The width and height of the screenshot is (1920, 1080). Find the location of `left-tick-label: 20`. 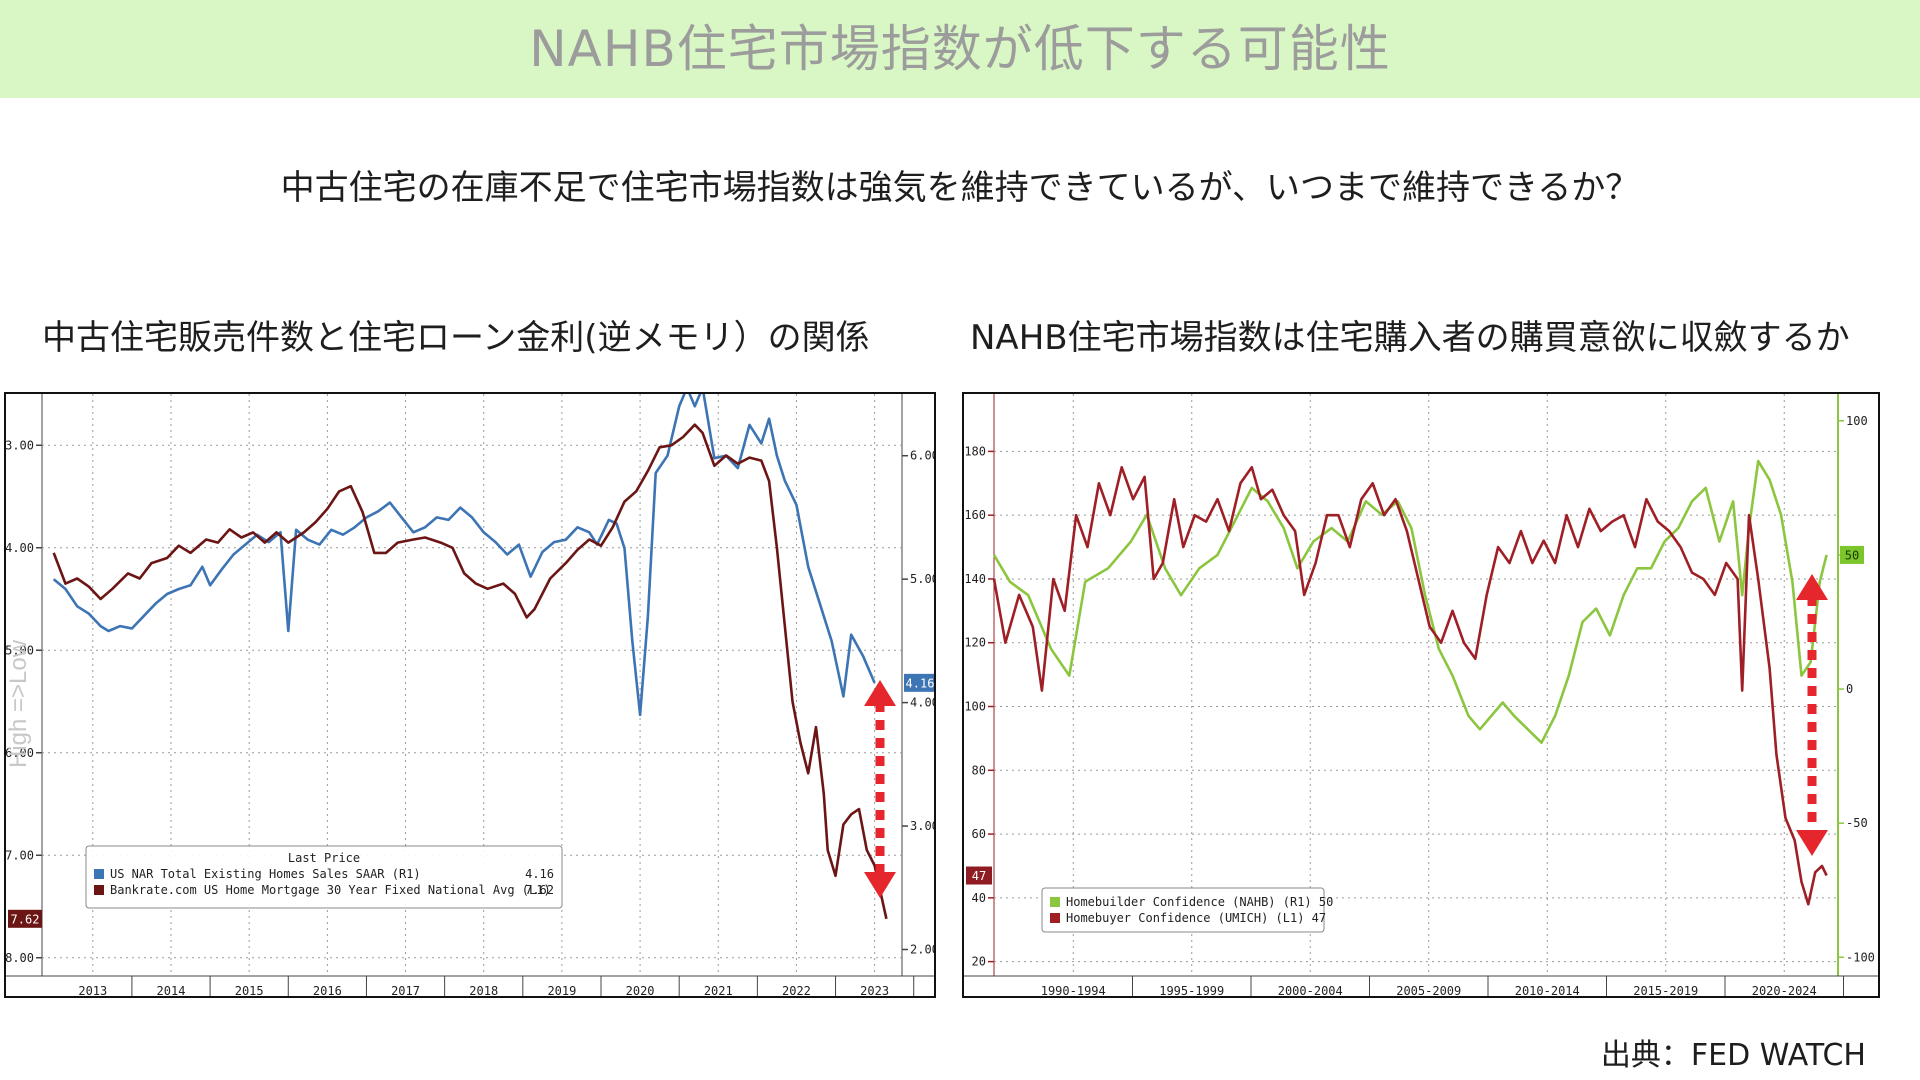

left-tick-label: 20 is located at coordinates (979, 962).